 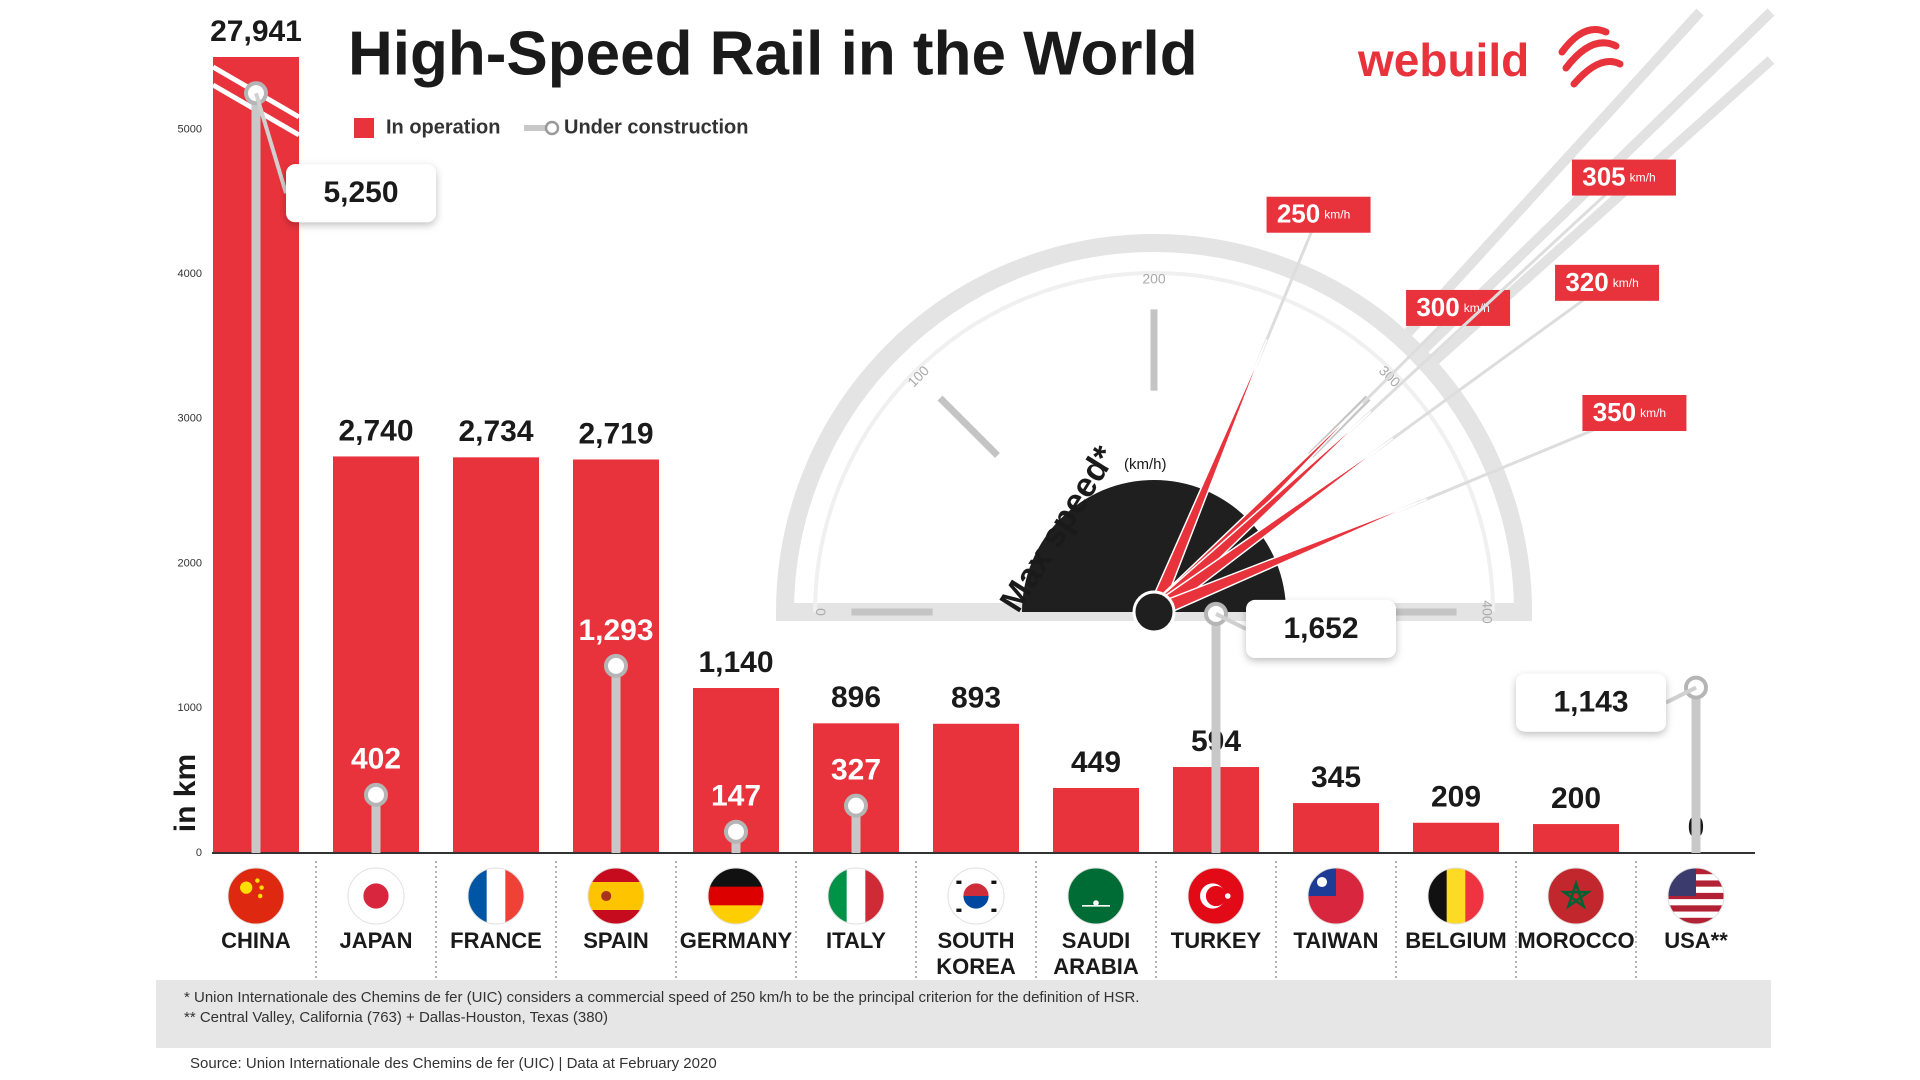 I want to click on gauge-tick-label: 400, so click(x=1487, y=612).